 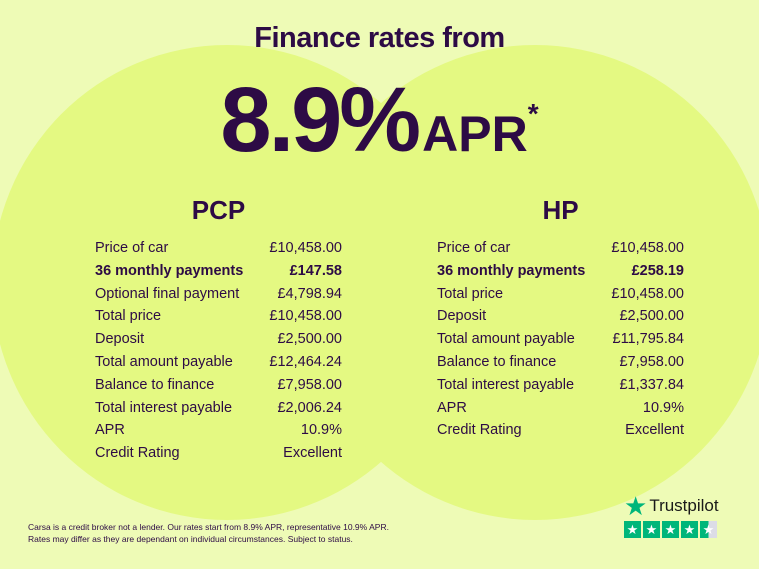 What do you see at coordinates (648, 339) in the screenshot?
I see `row-value: £11,795.84` at bounding box center [648, 339].